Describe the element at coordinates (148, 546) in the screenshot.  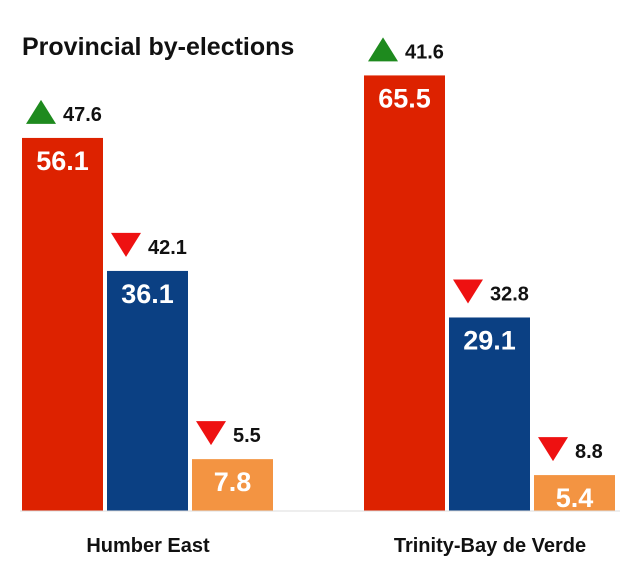
I see `category-label: Humber East` at that location.